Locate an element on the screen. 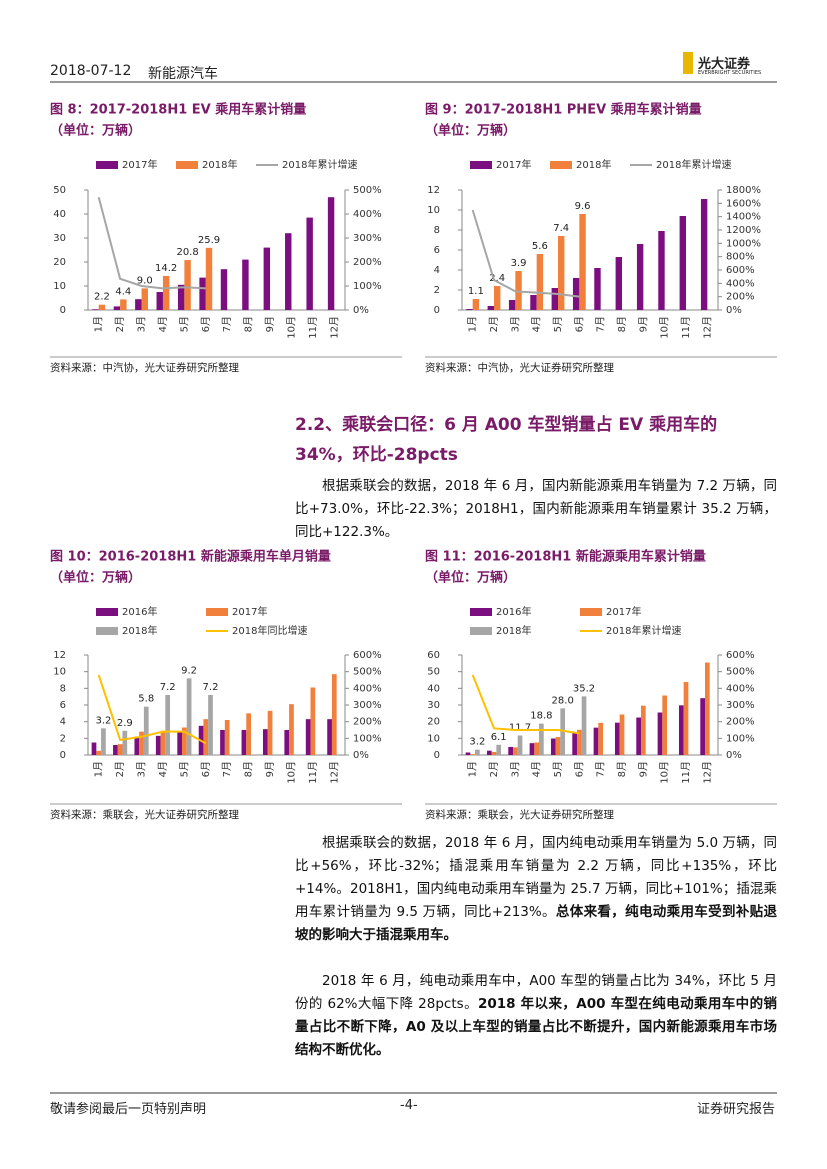 This screenshot has width=827, height=1169. legend-label: 2018年累计增速 is located at coordinates (319, 164).